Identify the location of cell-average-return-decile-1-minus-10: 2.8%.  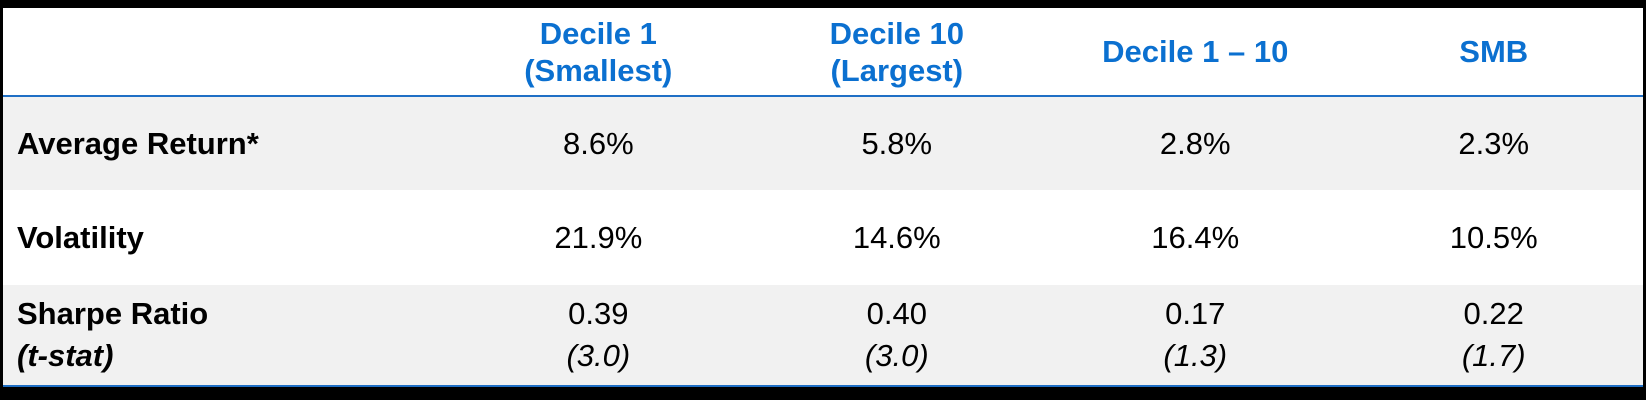
(1195, 143).